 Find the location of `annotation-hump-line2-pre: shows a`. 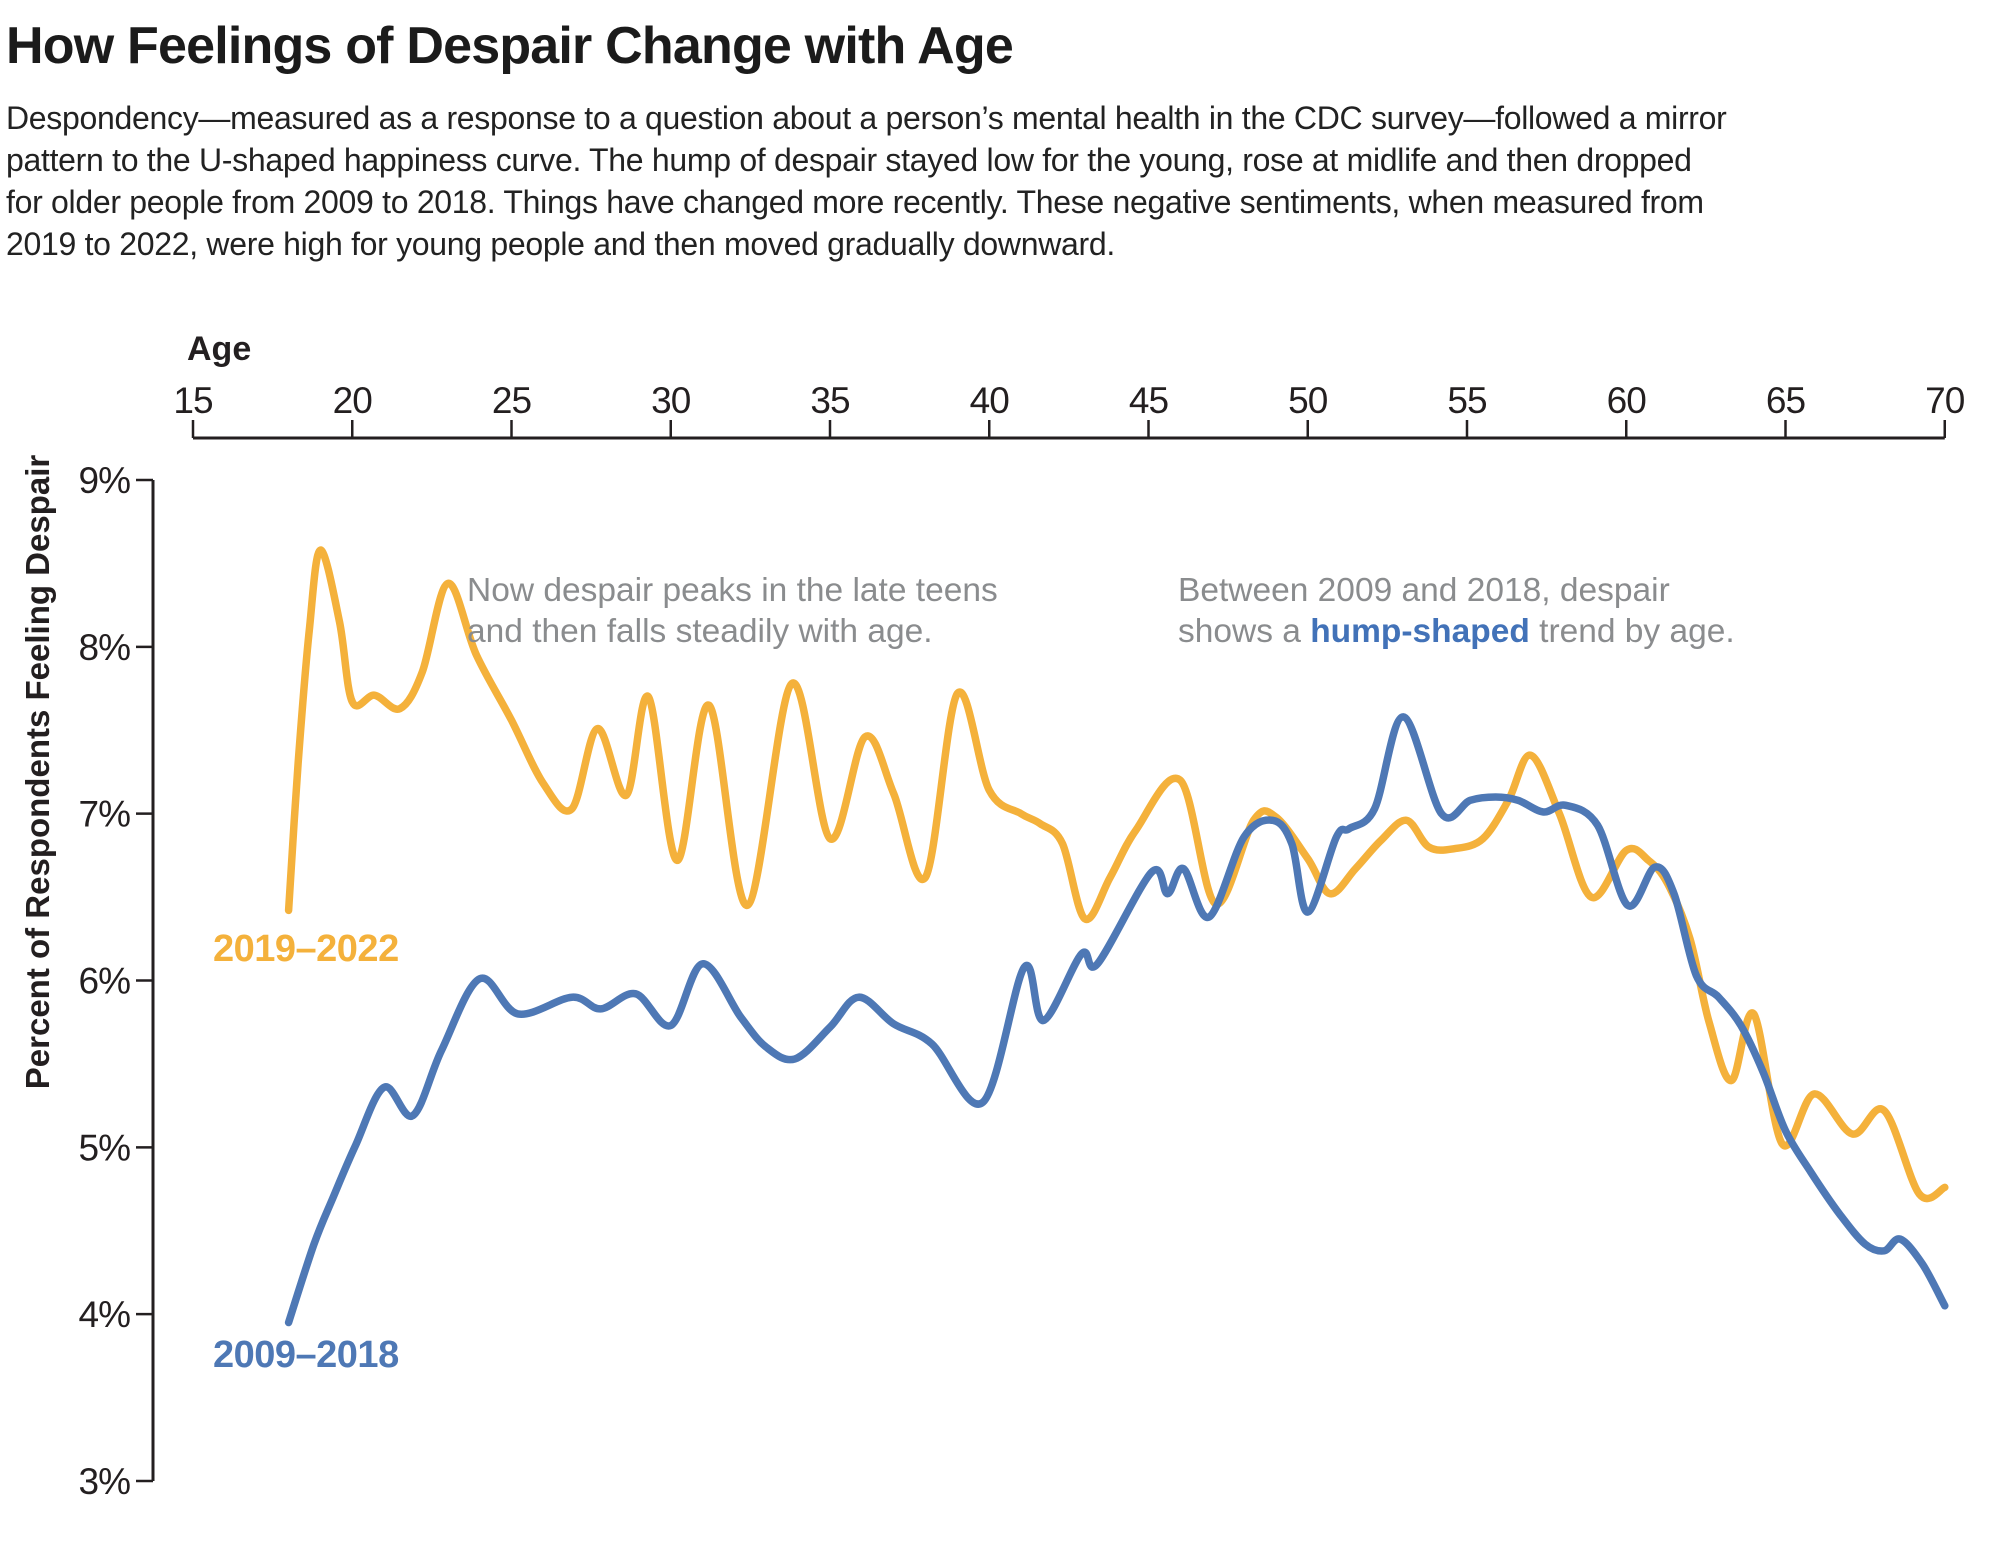

annotation-hump-line2-pre: shows a is located at coordinates (1244, 631).